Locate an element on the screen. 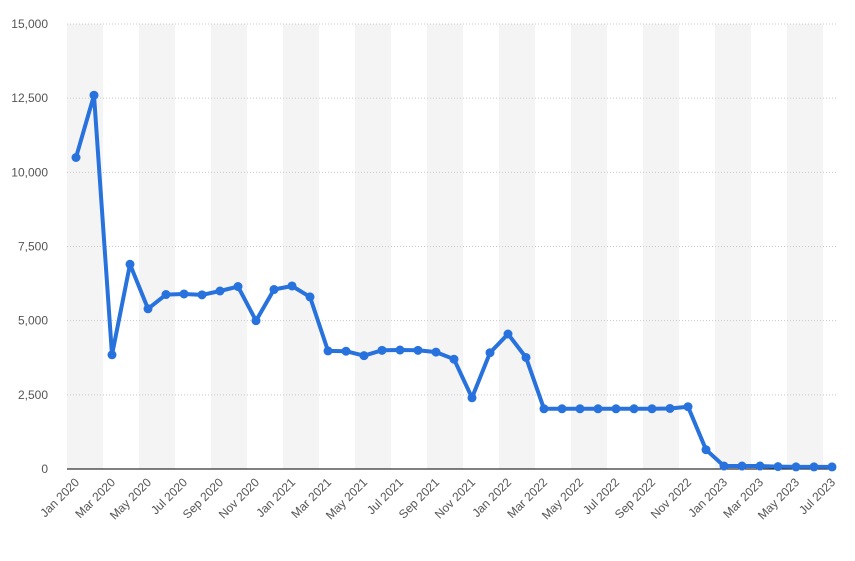 The width and height of the screenshot is (855, 561). y-tick-label: 2,500 is located at coordinates (33, 395).